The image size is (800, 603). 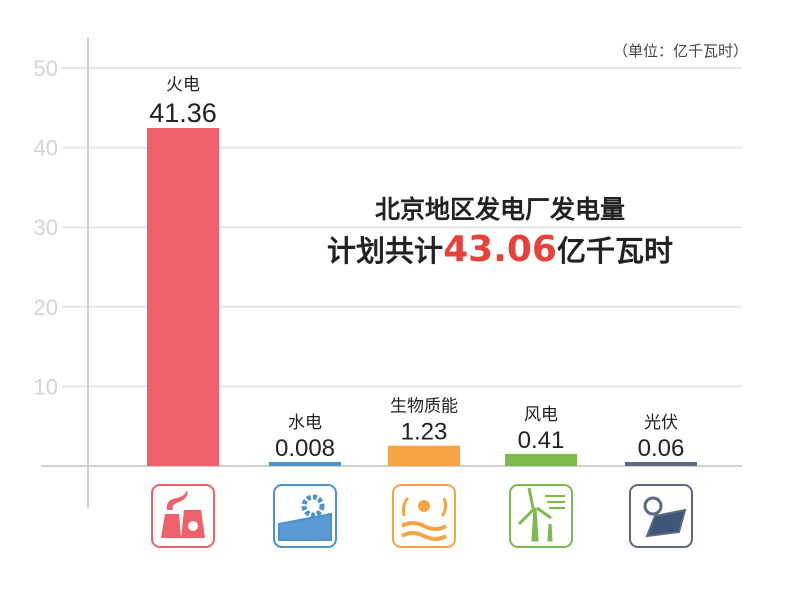 What do you see at coordinates (46, 227) in the screenshot?
I see `y-tick-label: 30` at bounding box center [46, 227].